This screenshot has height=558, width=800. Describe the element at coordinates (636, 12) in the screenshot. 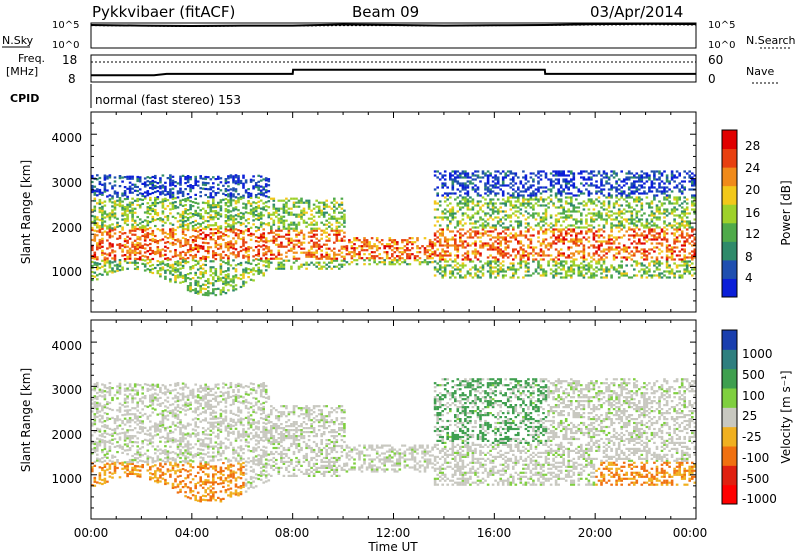

I see `date-title: 03/Apr/2014` at that location.